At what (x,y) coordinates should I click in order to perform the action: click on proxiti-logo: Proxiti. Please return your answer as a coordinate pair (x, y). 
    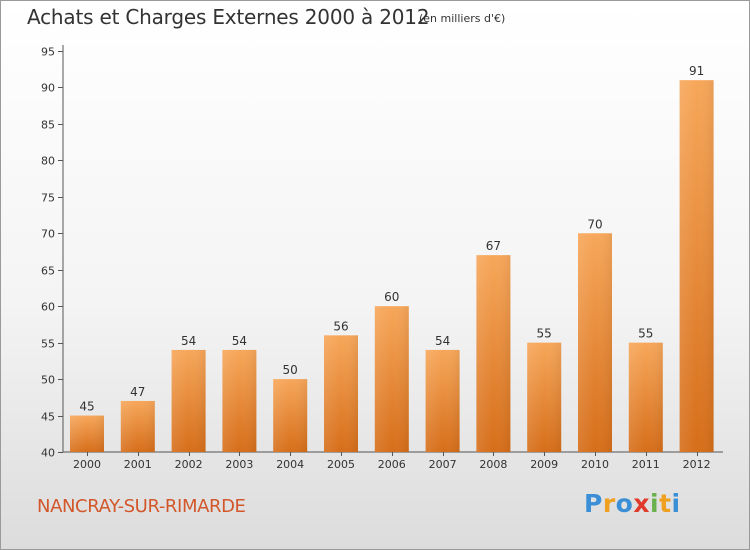
    Looking at the image, I should click on (632, 503).